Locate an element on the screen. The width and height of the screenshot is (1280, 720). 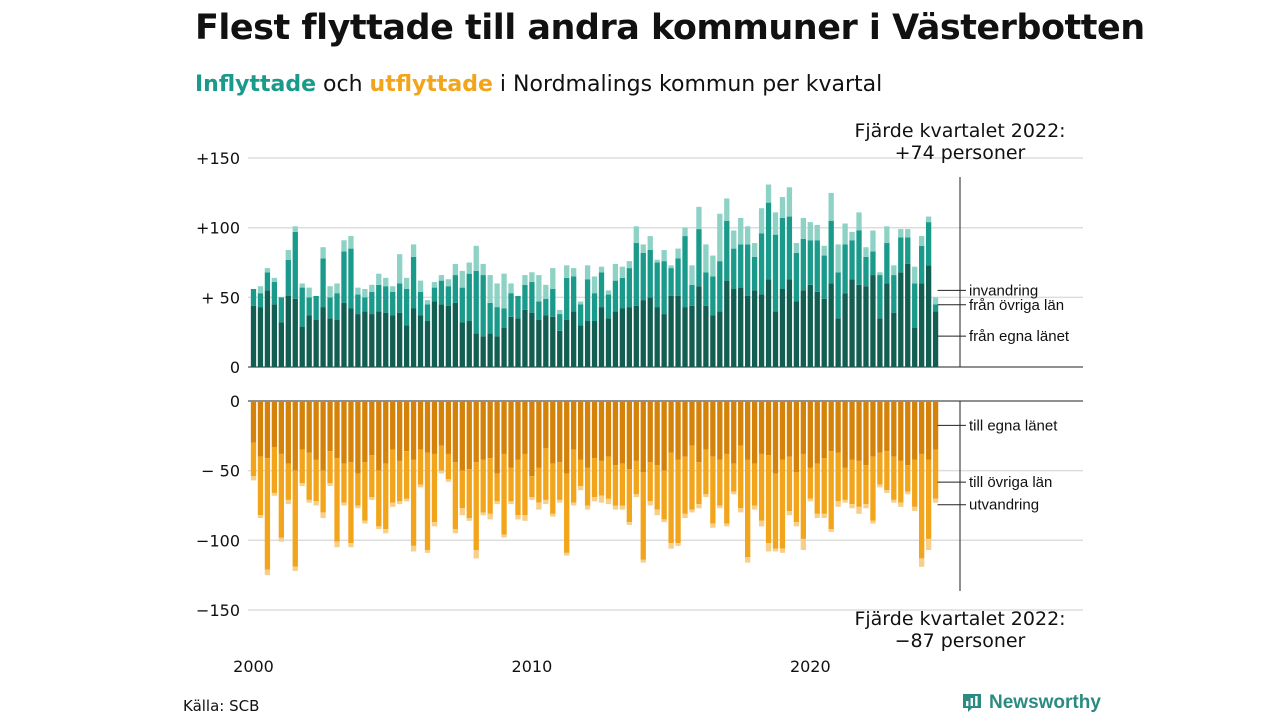
label-from-own-county: från egna länet is located at coordinates (1019, 336).